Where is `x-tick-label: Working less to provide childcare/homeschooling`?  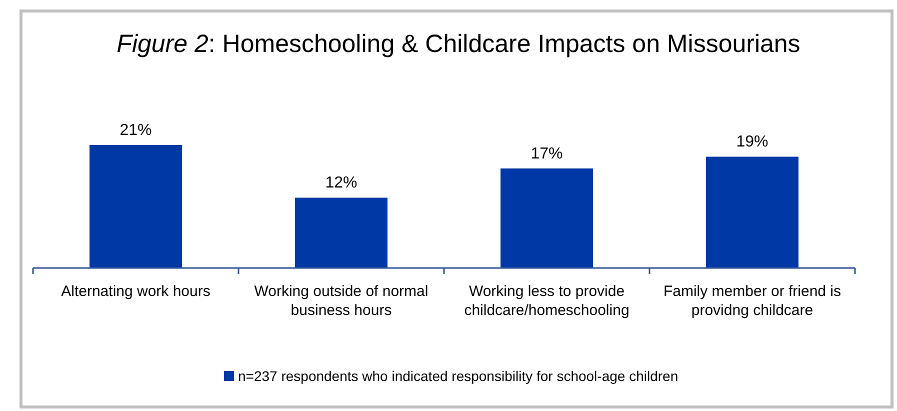
x-tick-label: Working less to provide childcare/homeschooling is located at coordinates (547, 301).